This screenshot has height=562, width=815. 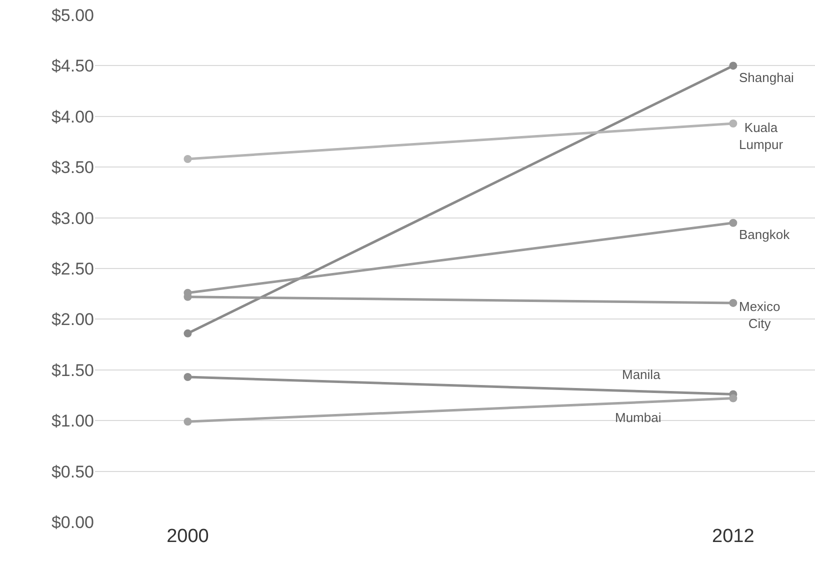 What do you see at coordinates (72, 116) in the screenshot?
I see `y-tick-label: $4.00` at bounding box center [72, 116].